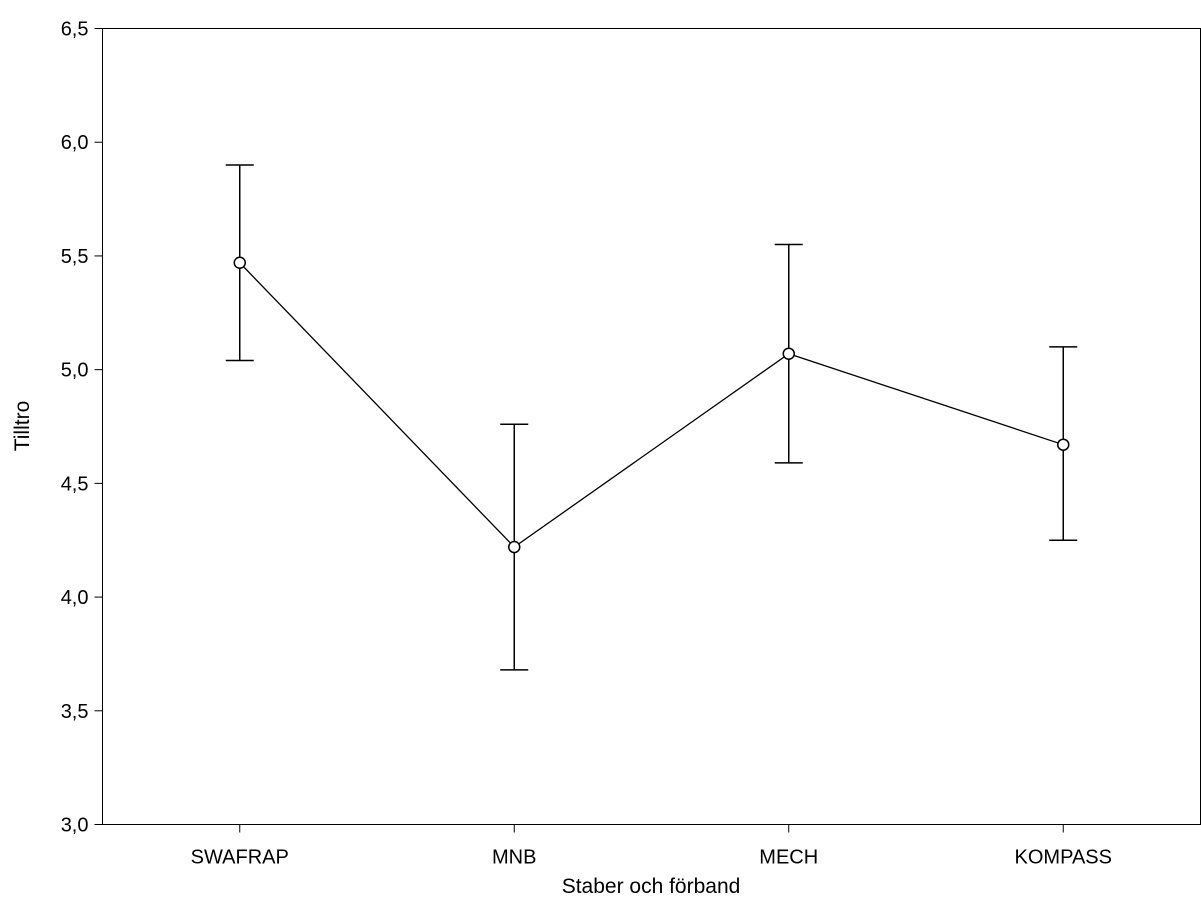  Describe the element at coordinates (514, 858) in the screenshot. I see `x-tick-label: MNB` at that location.